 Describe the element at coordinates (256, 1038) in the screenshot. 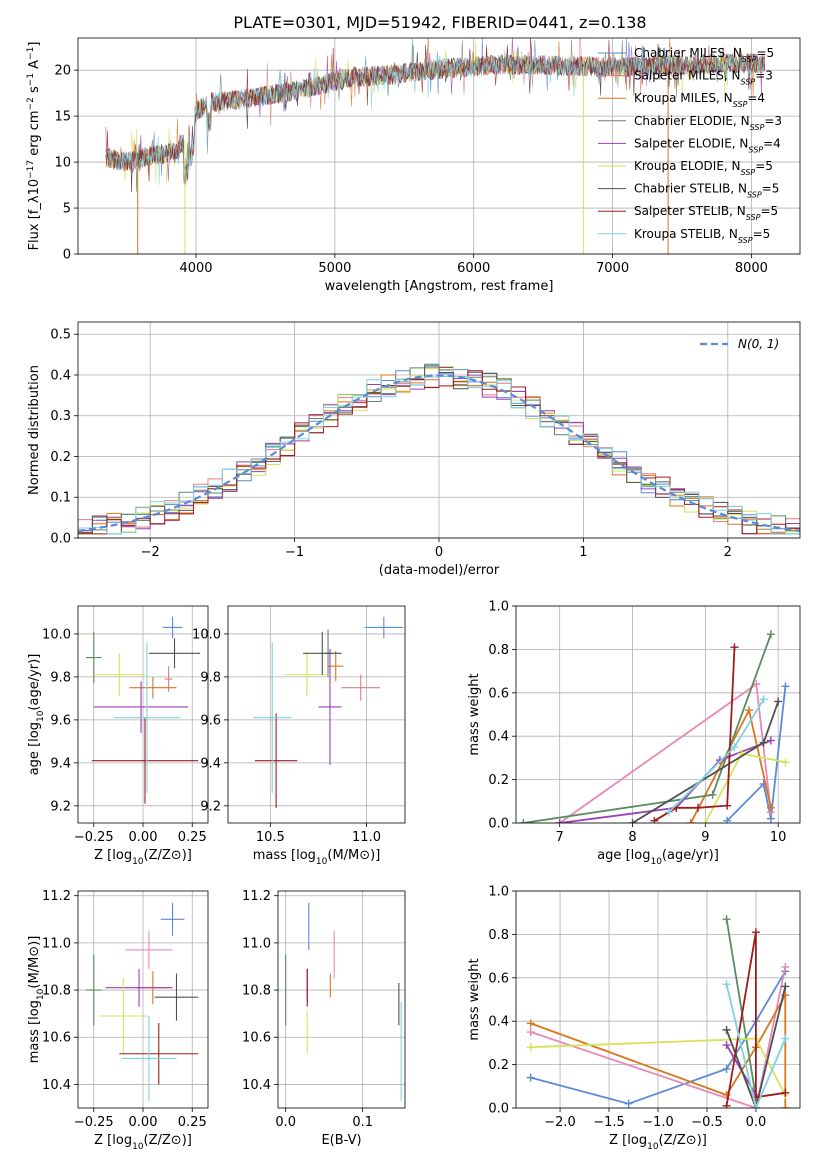

I see `y-tick-label: 10.6` at that location.